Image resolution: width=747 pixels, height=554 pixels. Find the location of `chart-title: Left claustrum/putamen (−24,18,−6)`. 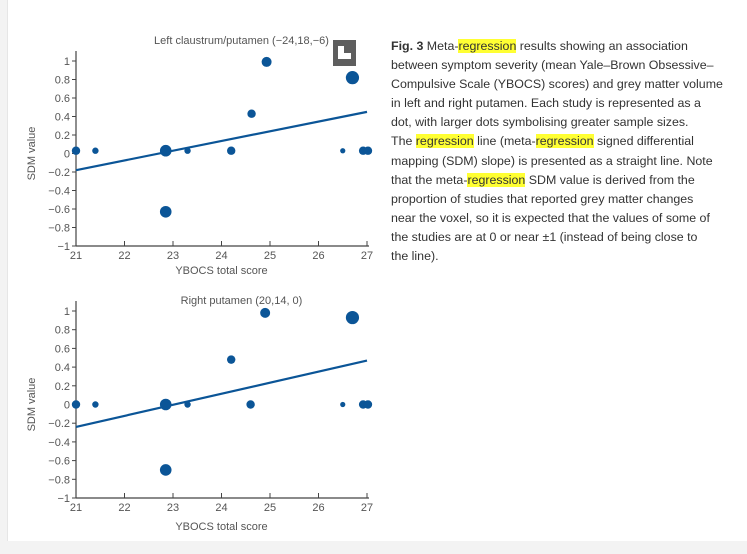

chart-title: Left claustrum/putamen (−24,18,−6) is located at coordinates (241, 41).